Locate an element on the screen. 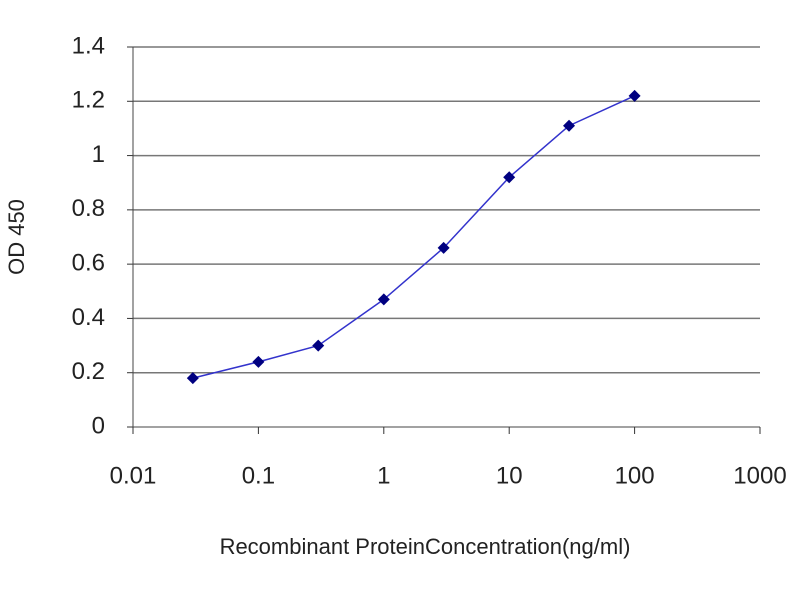 The width and height of the screenshot is (800, 600). y-tick-label: 0.4 is located at coordinates (88, 317).